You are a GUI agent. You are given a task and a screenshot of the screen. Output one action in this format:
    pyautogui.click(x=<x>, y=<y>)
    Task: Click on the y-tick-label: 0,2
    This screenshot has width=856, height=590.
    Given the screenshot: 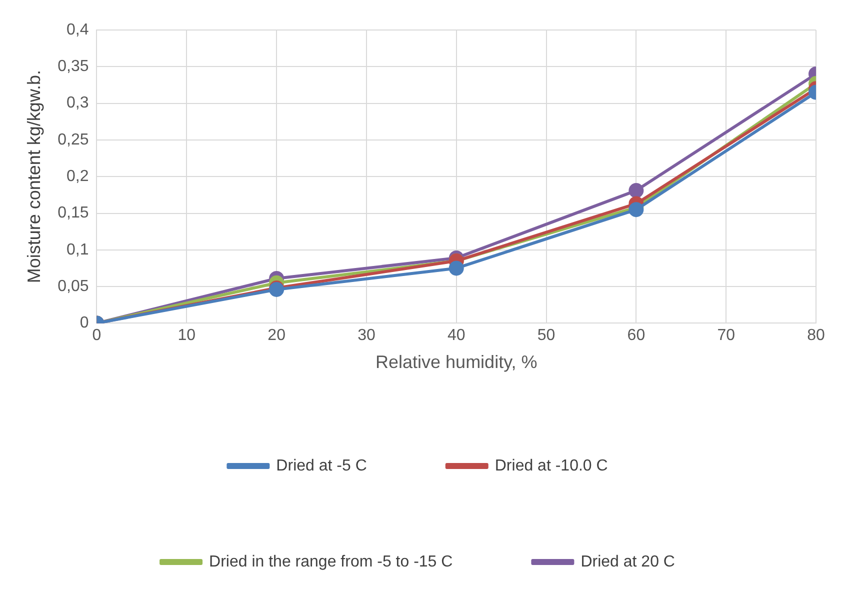 What is the action you would take?
    pyautogui.click(x=77, y=177)
    